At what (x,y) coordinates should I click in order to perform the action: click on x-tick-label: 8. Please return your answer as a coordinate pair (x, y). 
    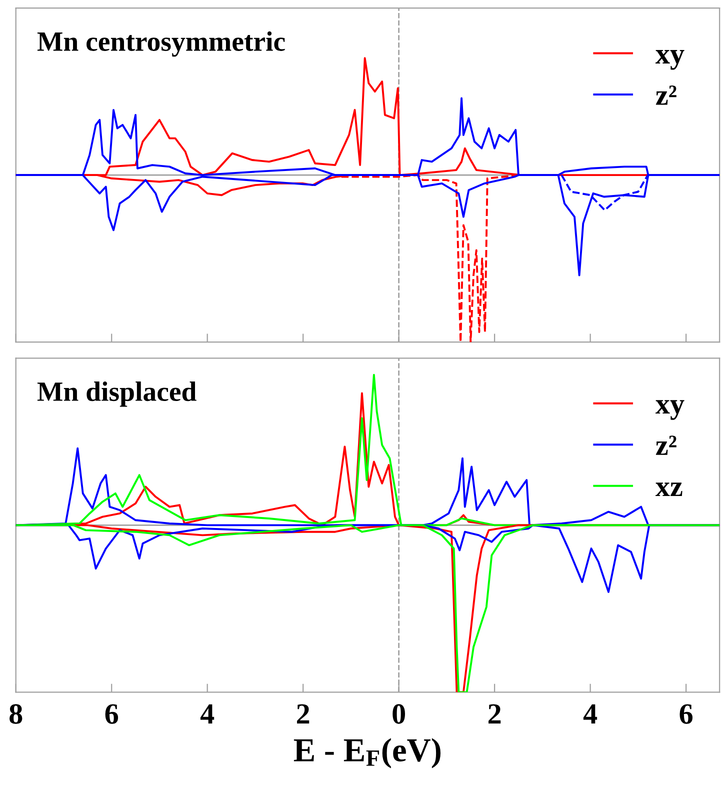
    Looking at the image, I should click on (16, 714).